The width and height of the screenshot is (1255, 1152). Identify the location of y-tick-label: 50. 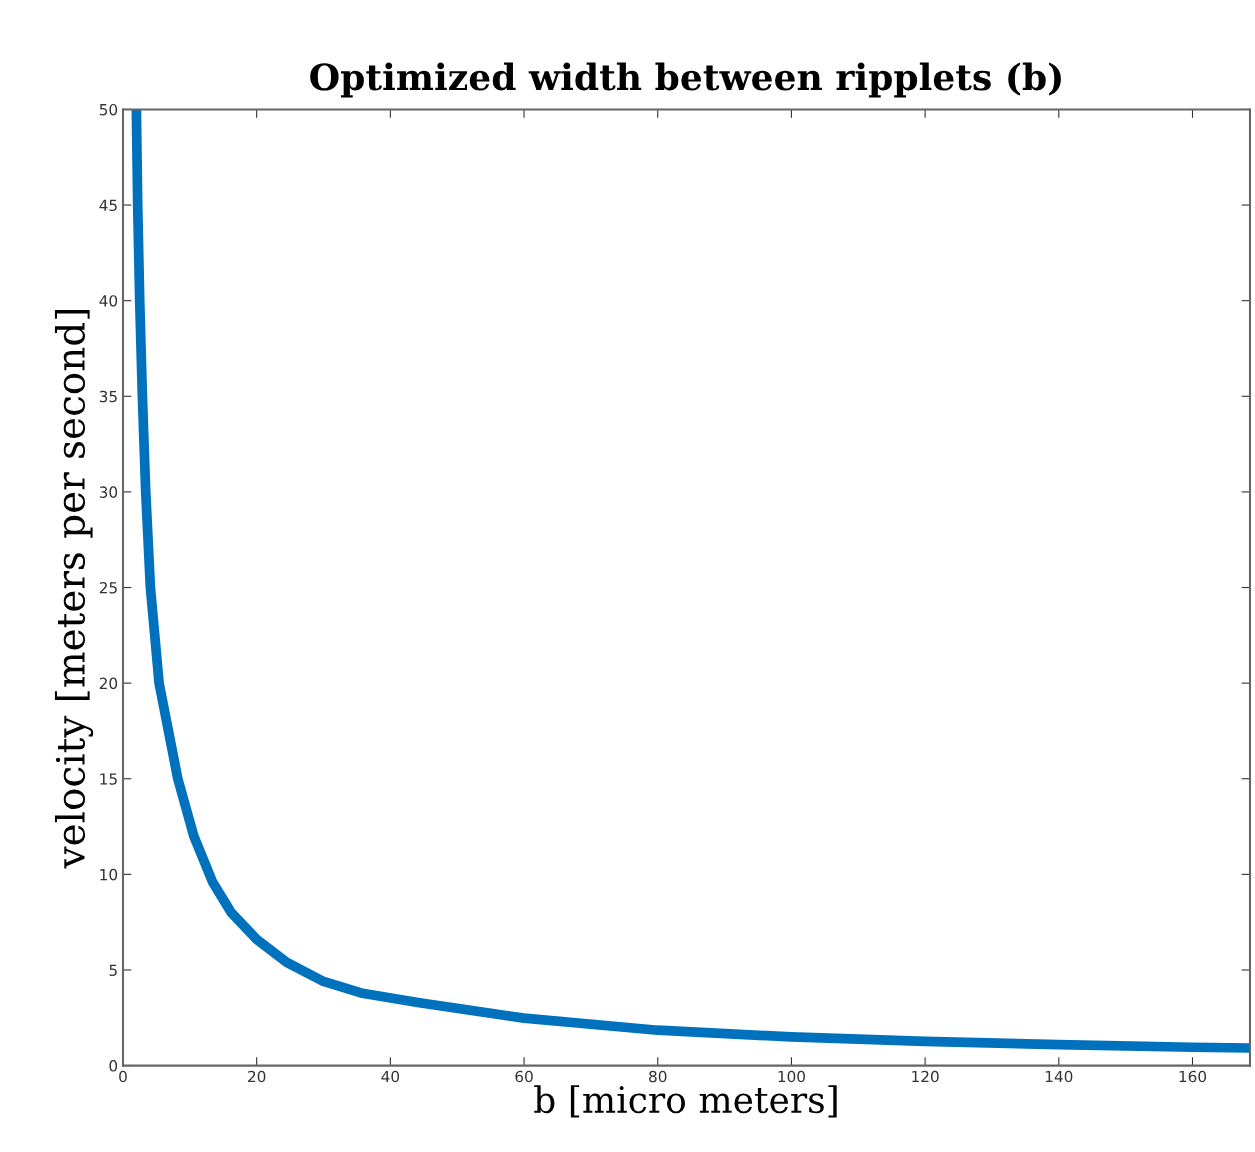
(108, 109).